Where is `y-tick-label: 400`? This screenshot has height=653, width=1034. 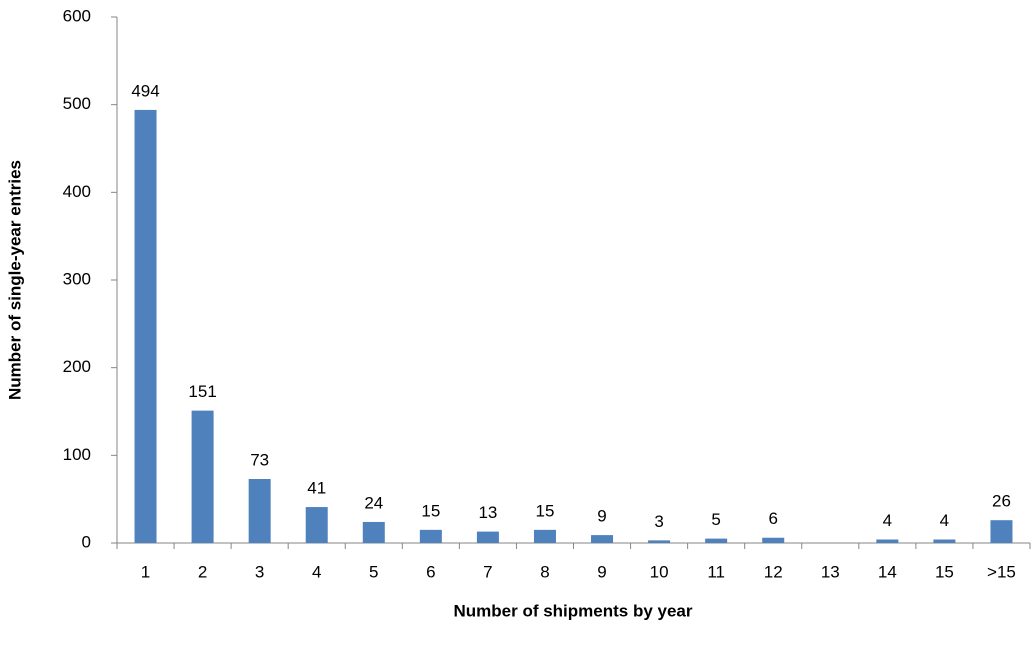 y-tick-label: 400 is located at coordinates (77, 191).